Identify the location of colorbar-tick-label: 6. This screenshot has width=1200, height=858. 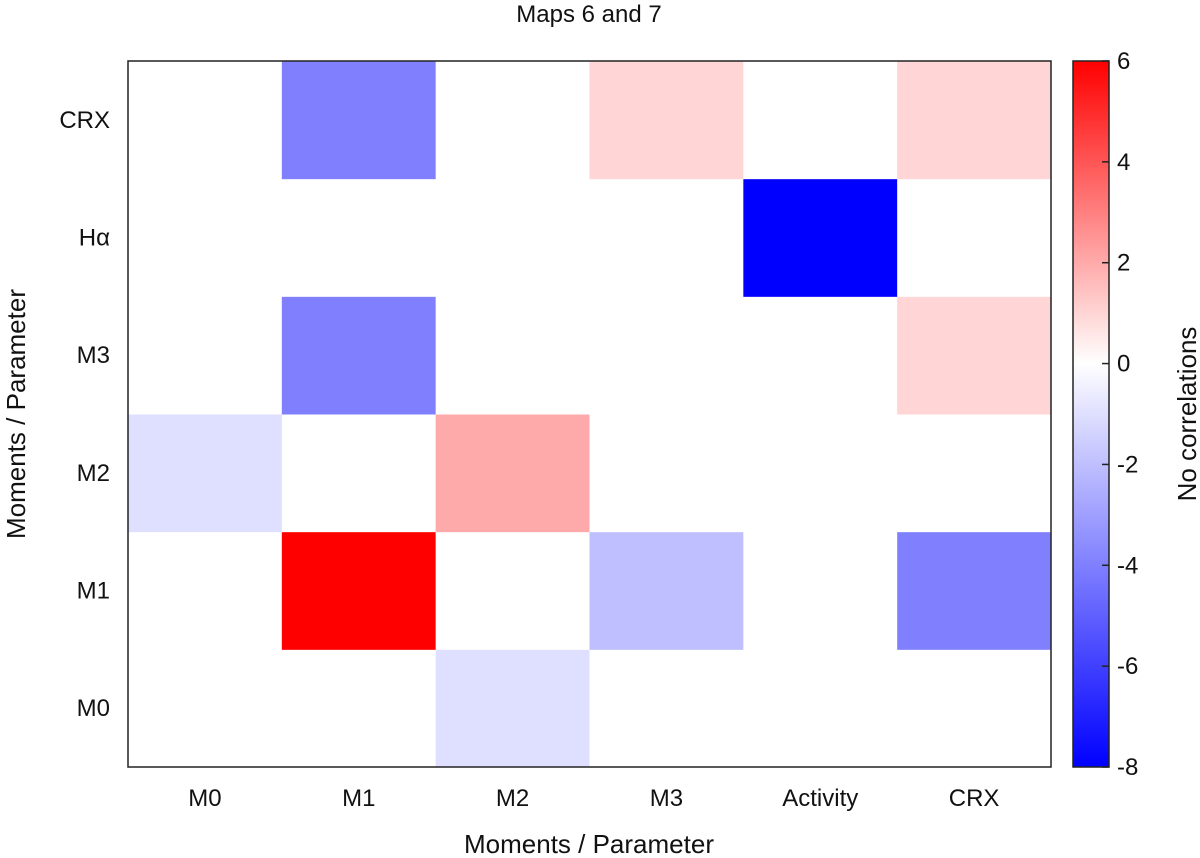
(1123, 61).